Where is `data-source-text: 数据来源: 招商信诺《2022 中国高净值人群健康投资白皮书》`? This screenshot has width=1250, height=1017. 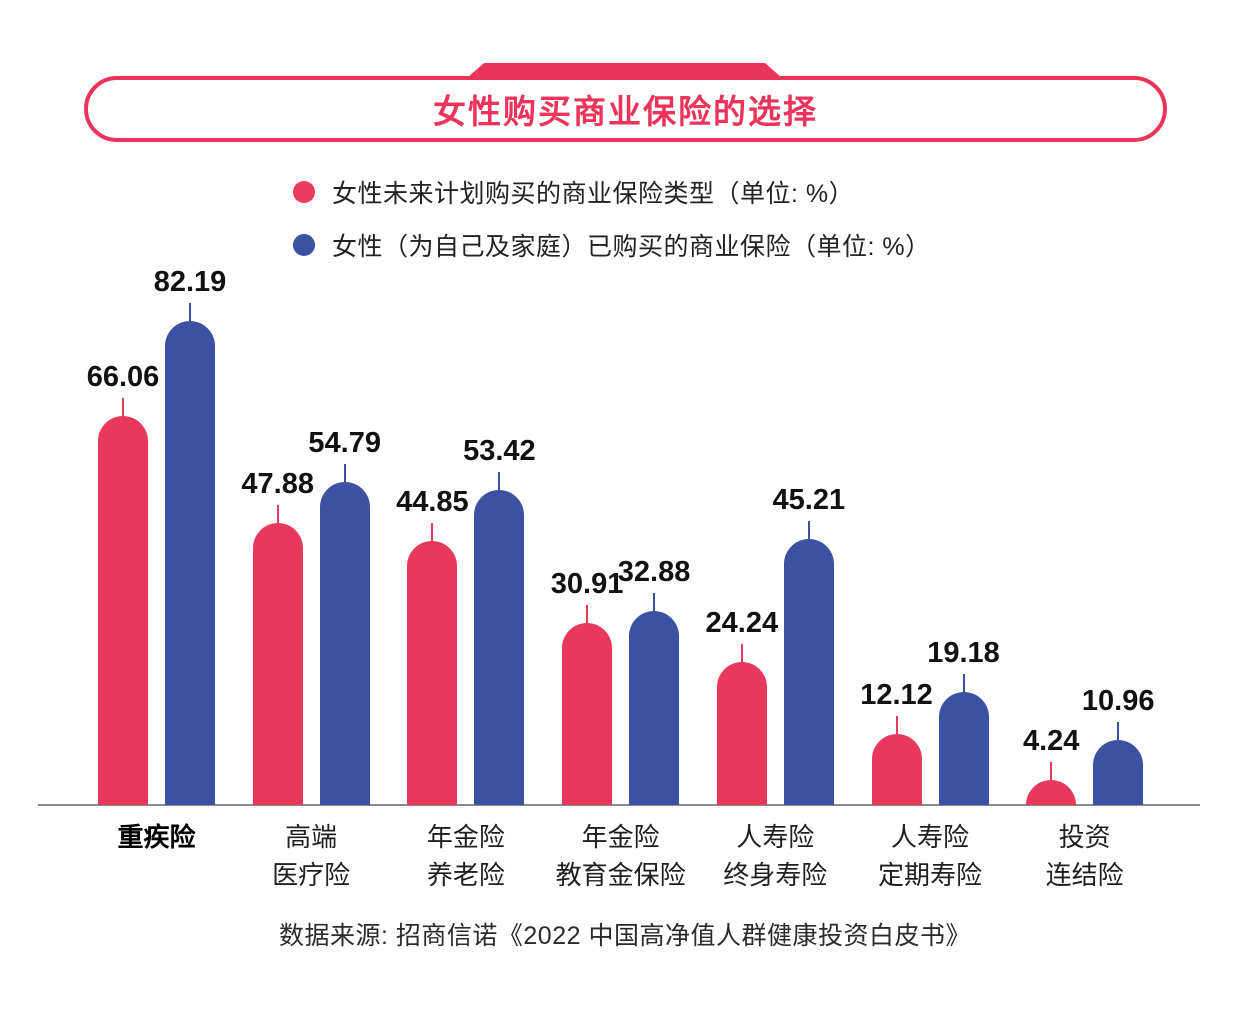 data-source-text: 数据来源: 招商信诺《2022 中国高净值人群健康投资白皮书》 is located at coordinates (625, 936).